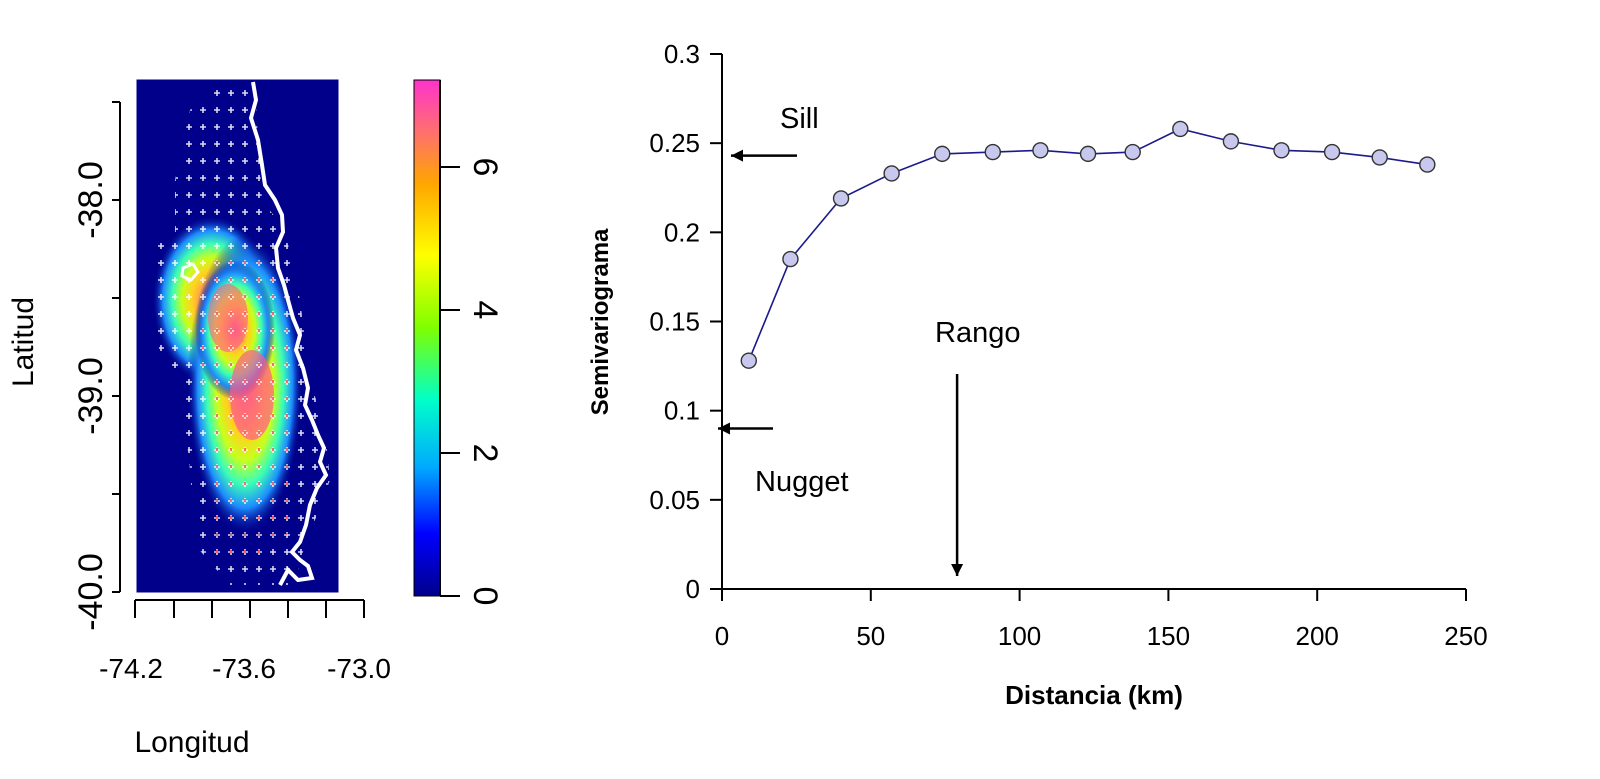 Image resolution: width=1600 pixels, height=779 pixels. What do you see at coordinates (600, 321) in the screenshot?
I see `y-axis-title: Semivariograma` at bounding box center [600, 321].